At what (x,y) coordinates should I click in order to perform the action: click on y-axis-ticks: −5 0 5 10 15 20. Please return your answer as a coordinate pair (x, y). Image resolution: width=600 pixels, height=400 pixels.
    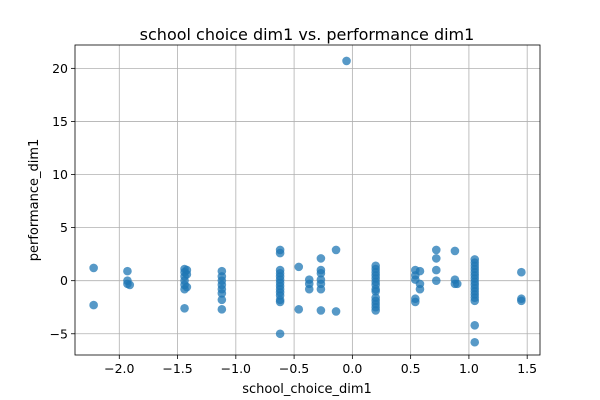
    Looking at the image, I should click on (62, 201).